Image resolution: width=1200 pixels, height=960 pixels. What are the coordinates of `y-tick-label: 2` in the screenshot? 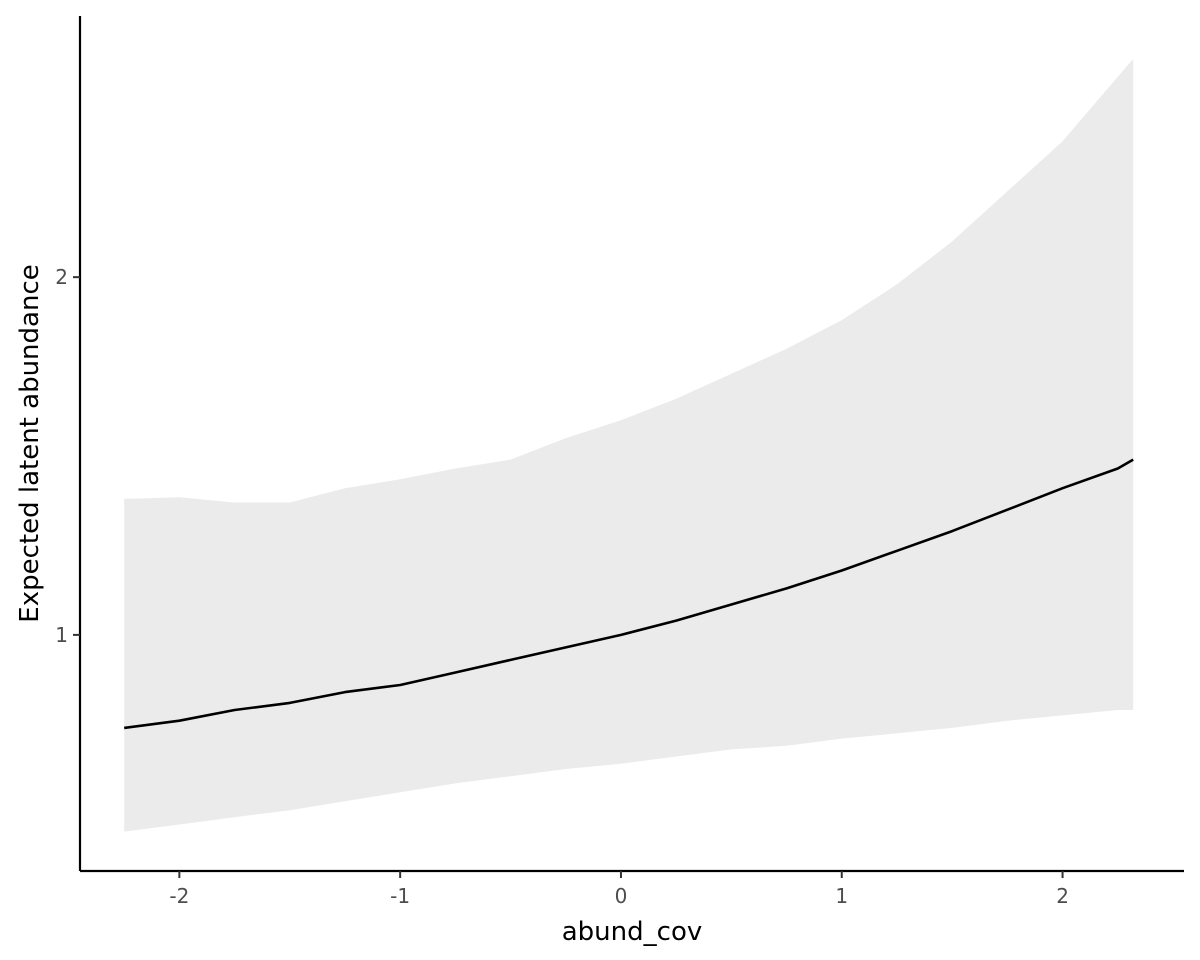 It's located at (61, 277).